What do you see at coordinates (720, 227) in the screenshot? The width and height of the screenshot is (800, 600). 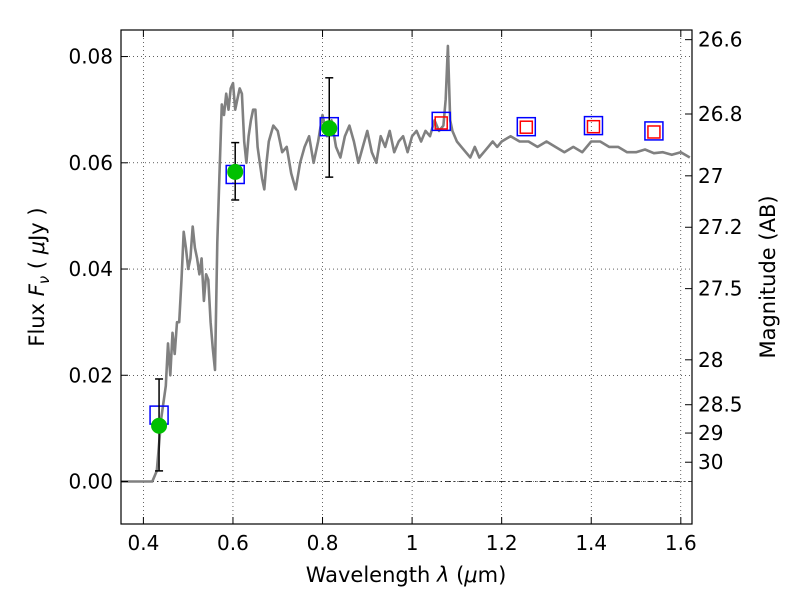 I see `magnitude-tick-label: 27.2` at bounding box center [720, 227].